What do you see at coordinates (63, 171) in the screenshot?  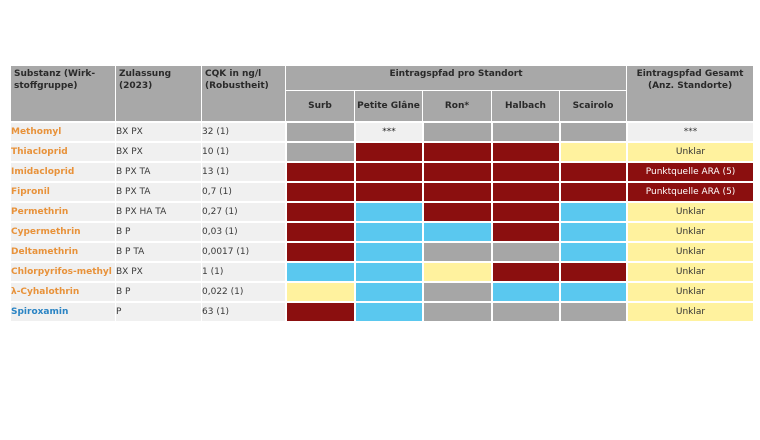 I see `substance-name: Imidacloprid` at bounding box center [63, 171].